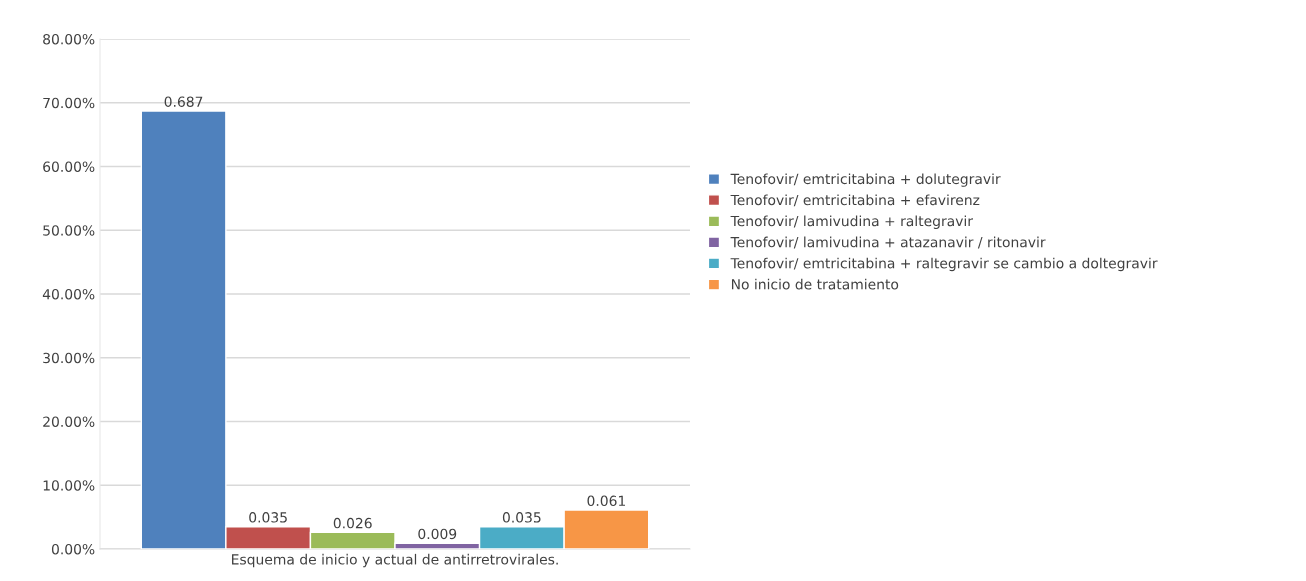 Image resolution: width=1306 pixels, height=581 pixels. What do you see at coordinates (865, 180) in the screenshot?
I see `legend-label: Tenofovir/ emtricitabina + dolutegravir` at bounding box center [865, 180].